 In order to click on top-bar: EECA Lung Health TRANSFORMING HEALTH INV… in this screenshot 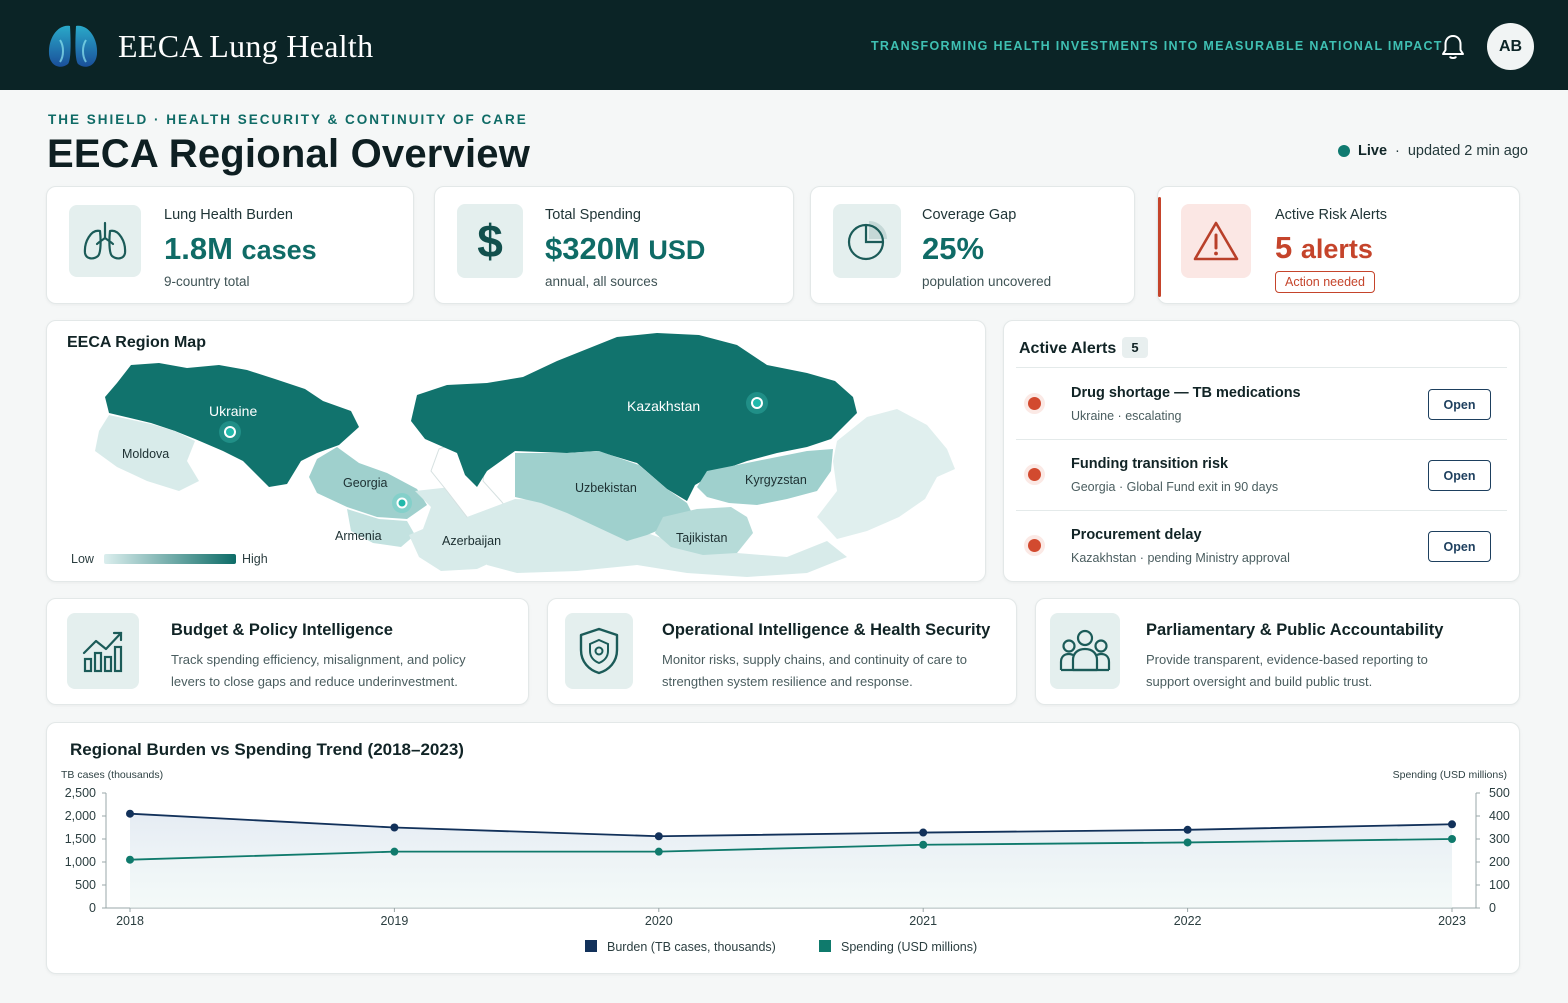, I will do `click(784, 45)`.